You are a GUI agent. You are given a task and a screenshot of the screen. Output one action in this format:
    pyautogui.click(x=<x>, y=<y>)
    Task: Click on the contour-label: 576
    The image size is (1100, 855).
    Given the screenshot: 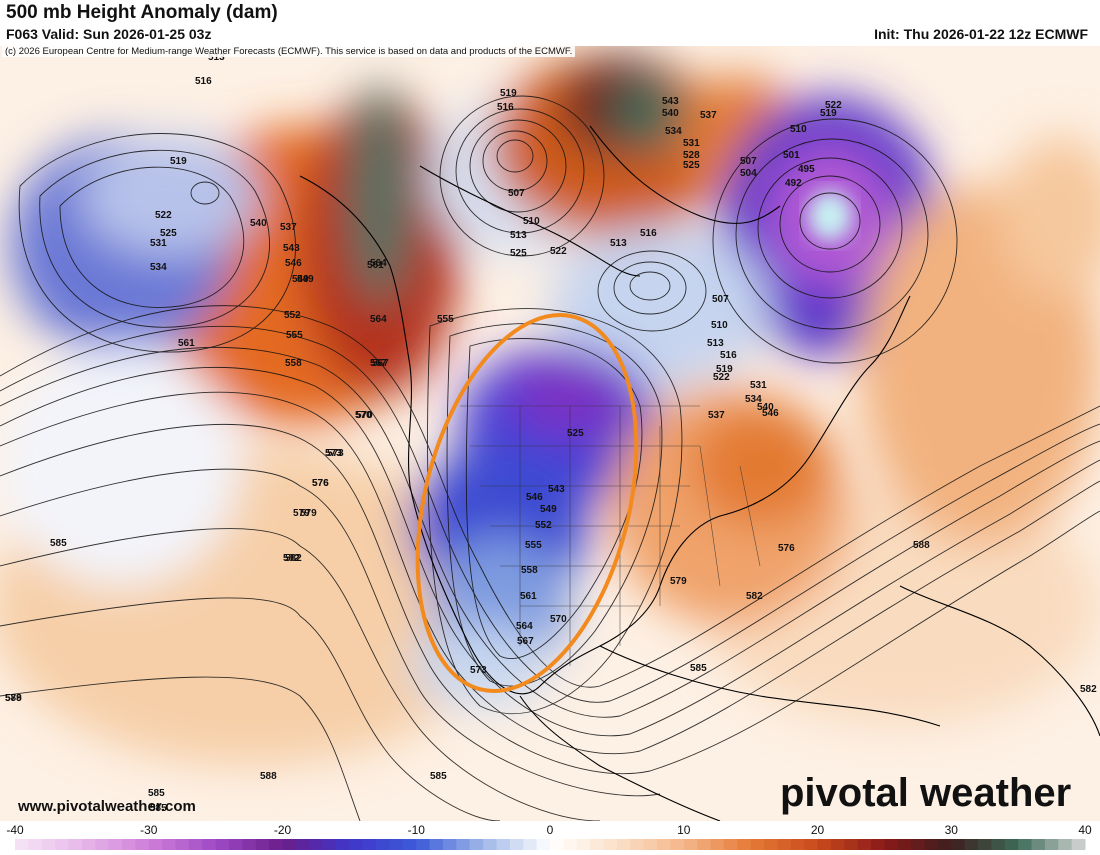 What is the action you would take?
    pyautogui.click(x=320, y=483)
    